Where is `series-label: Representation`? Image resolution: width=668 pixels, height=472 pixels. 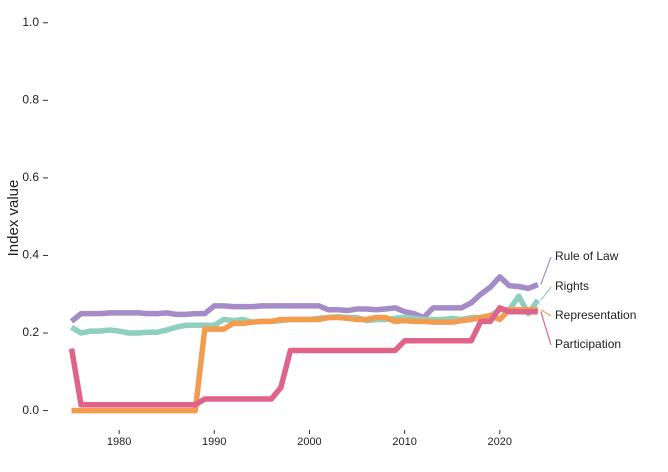 series-label: Representation is located at coordinates (595, 315).